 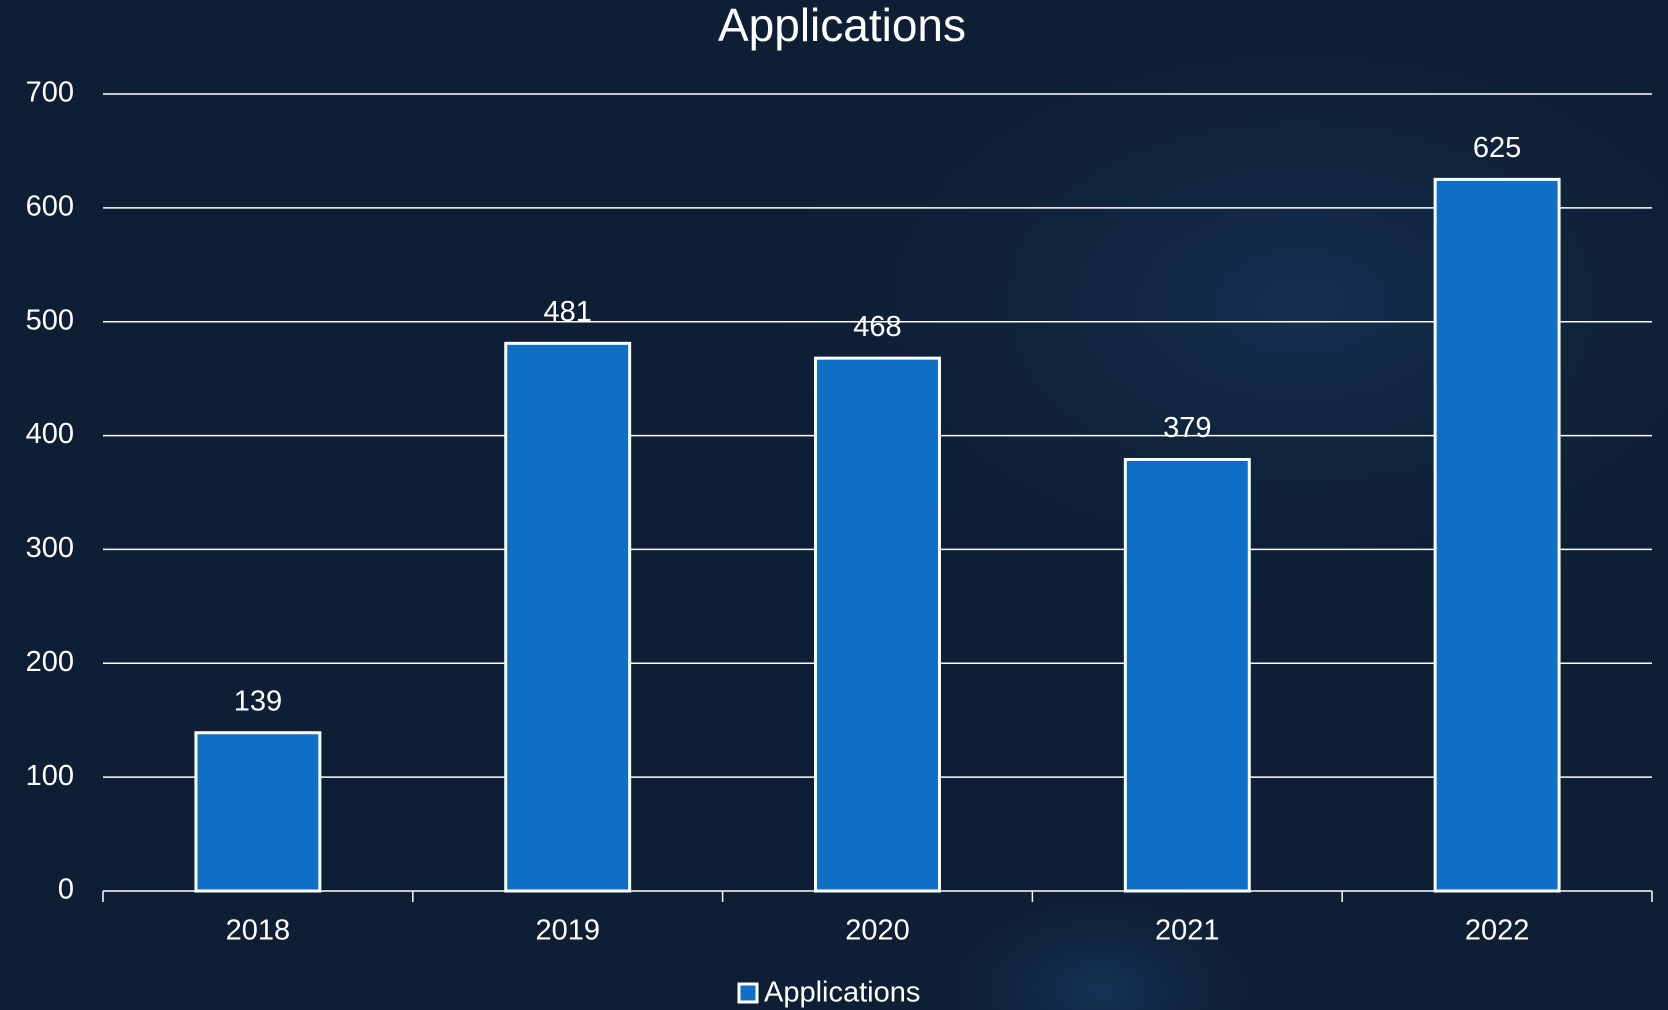 What do you see at coordinates (568, 312) in the screenshot?
I see `data-label: 481` at bounding box center [568, 312].